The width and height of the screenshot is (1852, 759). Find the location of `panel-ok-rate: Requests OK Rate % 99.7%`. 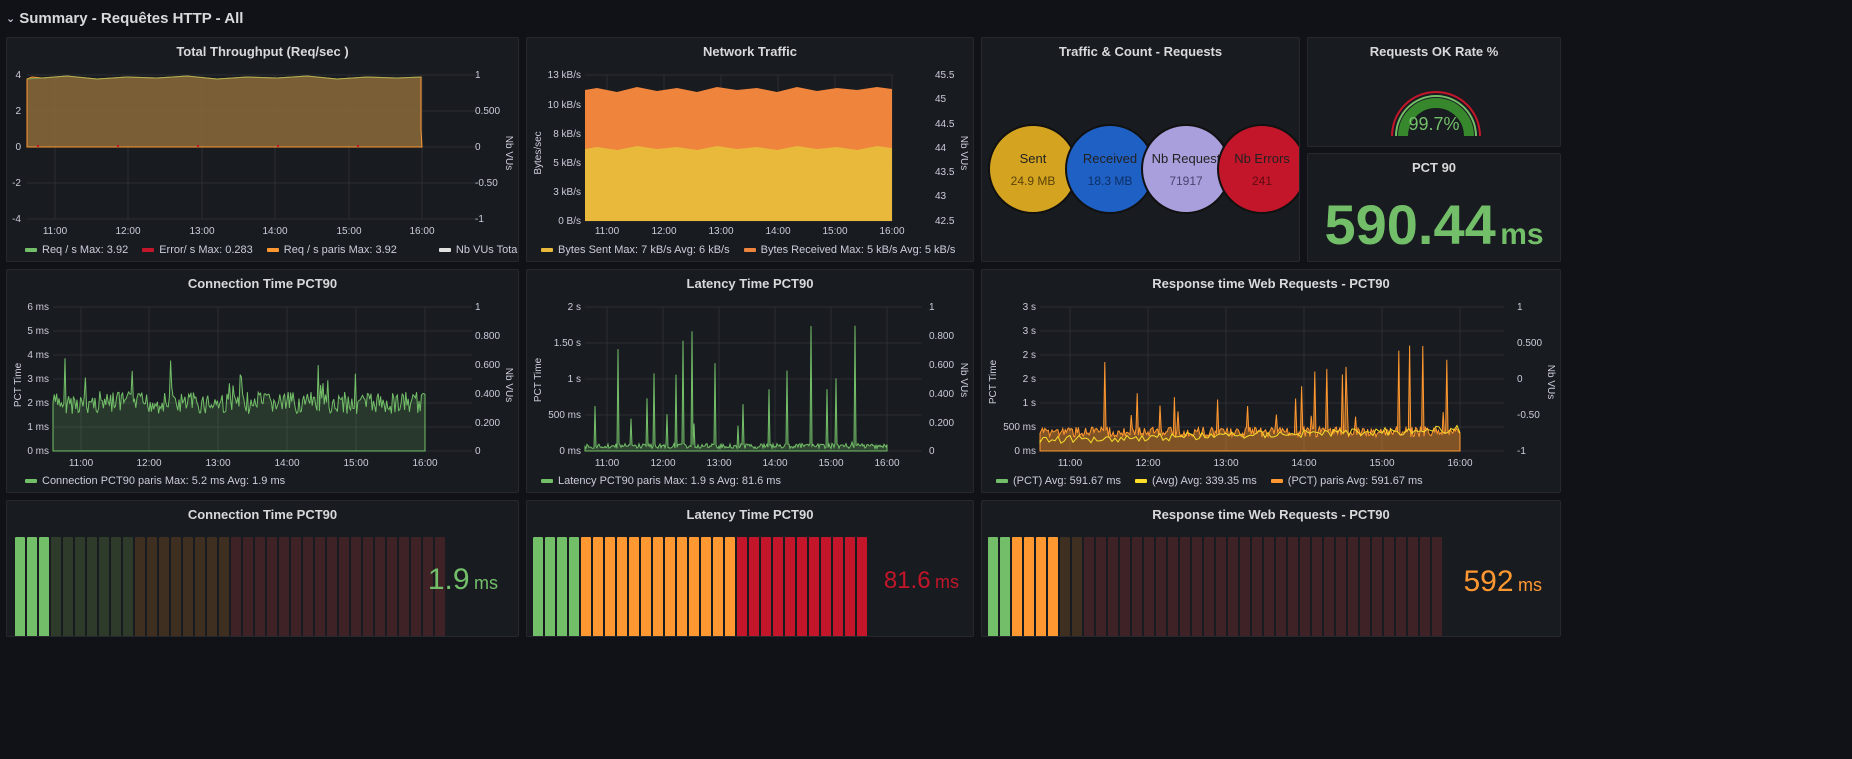

panel-ok-rate: Requests OK Rate % 99.7% is located at coordinates (1434, 92).